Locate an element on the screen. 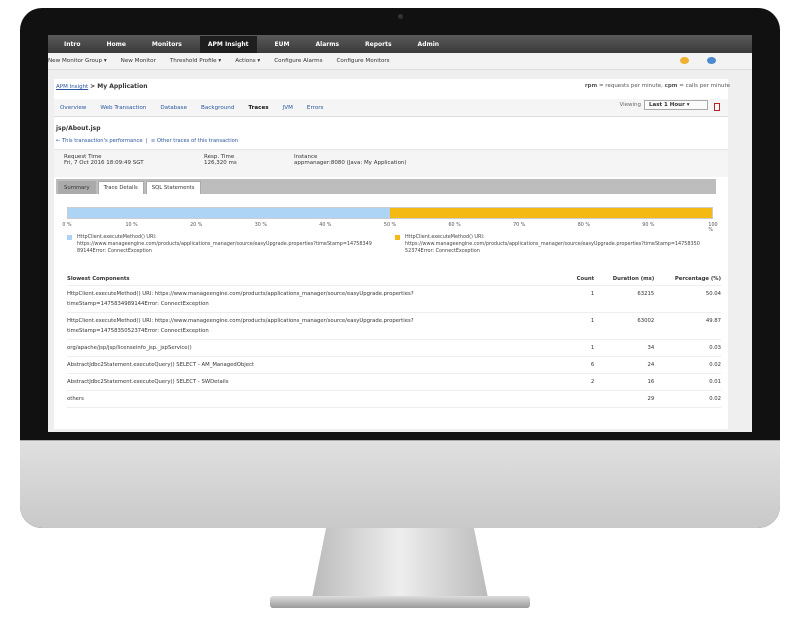 Image resolution: width=800 pixels, height=620 pixels. bar-tick: 10 % is located at coordinates (131, 225).